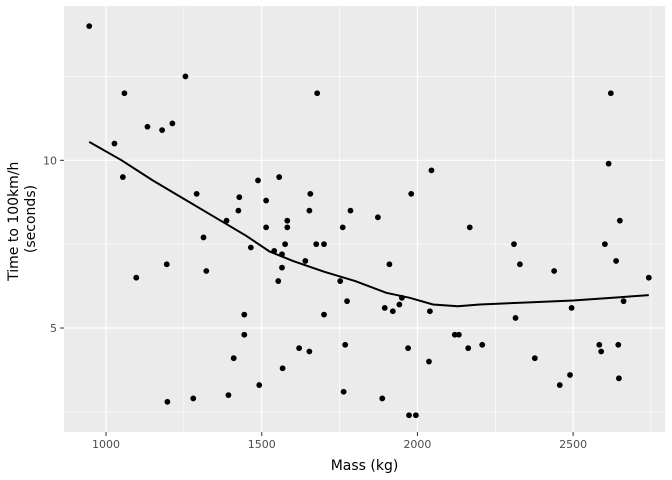 This screenshot has width=672, height=480. Describe the element at coordinates (339, 441) in the screenshot. I see `x-axis-ticks: 1000 1500 2000 2500` at that location.